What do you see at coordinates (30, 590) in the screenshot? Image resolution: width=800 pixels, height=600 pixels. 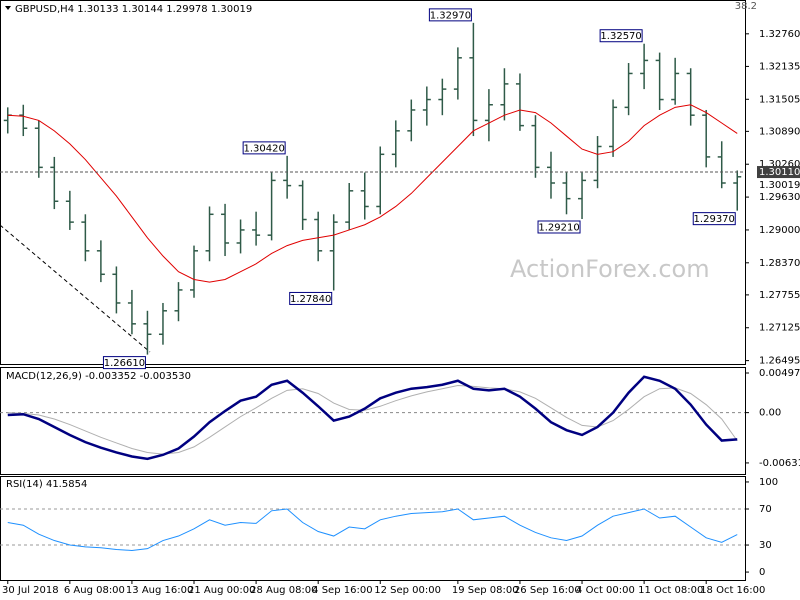 I see `x-tick-label: 30 Jul 2018` at bounding box center [30, 590].